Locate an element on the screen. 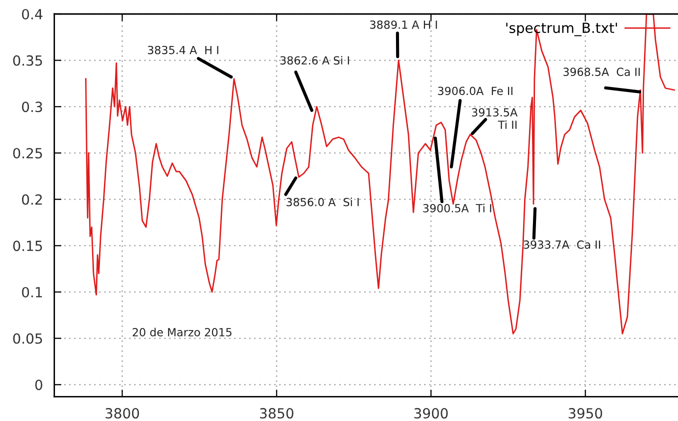  y-tick-label: 0.1 is located at coordinates (32, 292).